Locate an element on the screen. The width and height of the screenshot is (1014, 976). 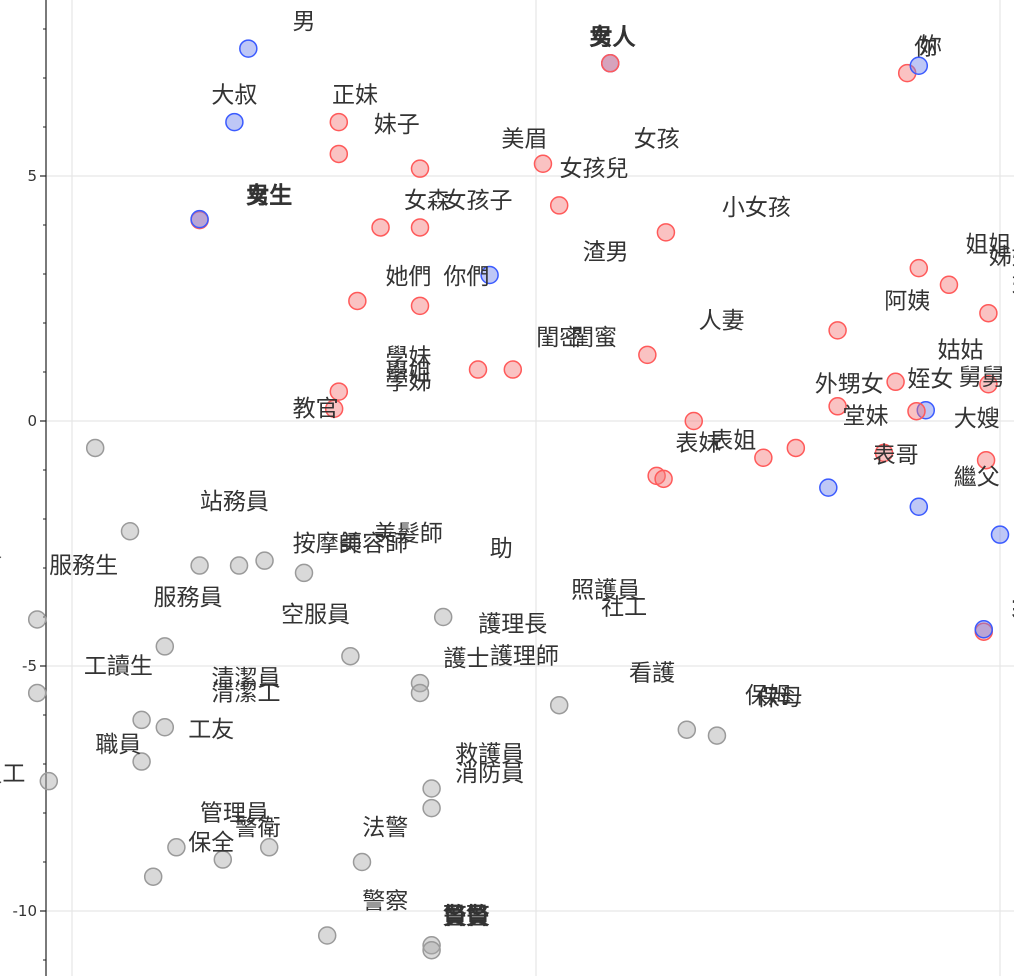
point-label: 男人 is located at coordinates (613, 38).